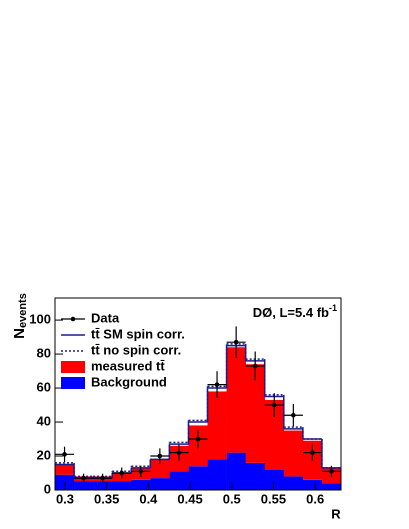 The height and width of the screenshot is (529, 409). I want to click on y-tick-label: 80, so click(44, 353).